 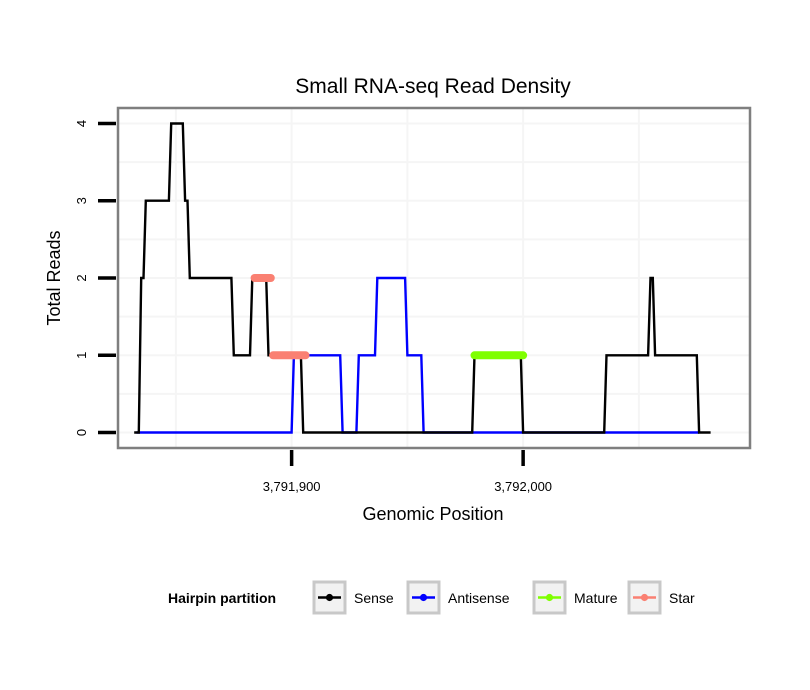 What do you see at coordinates (81, 355) in the screenshot?
I see `y-tick-label: 1` at bounding box center [81, 355].